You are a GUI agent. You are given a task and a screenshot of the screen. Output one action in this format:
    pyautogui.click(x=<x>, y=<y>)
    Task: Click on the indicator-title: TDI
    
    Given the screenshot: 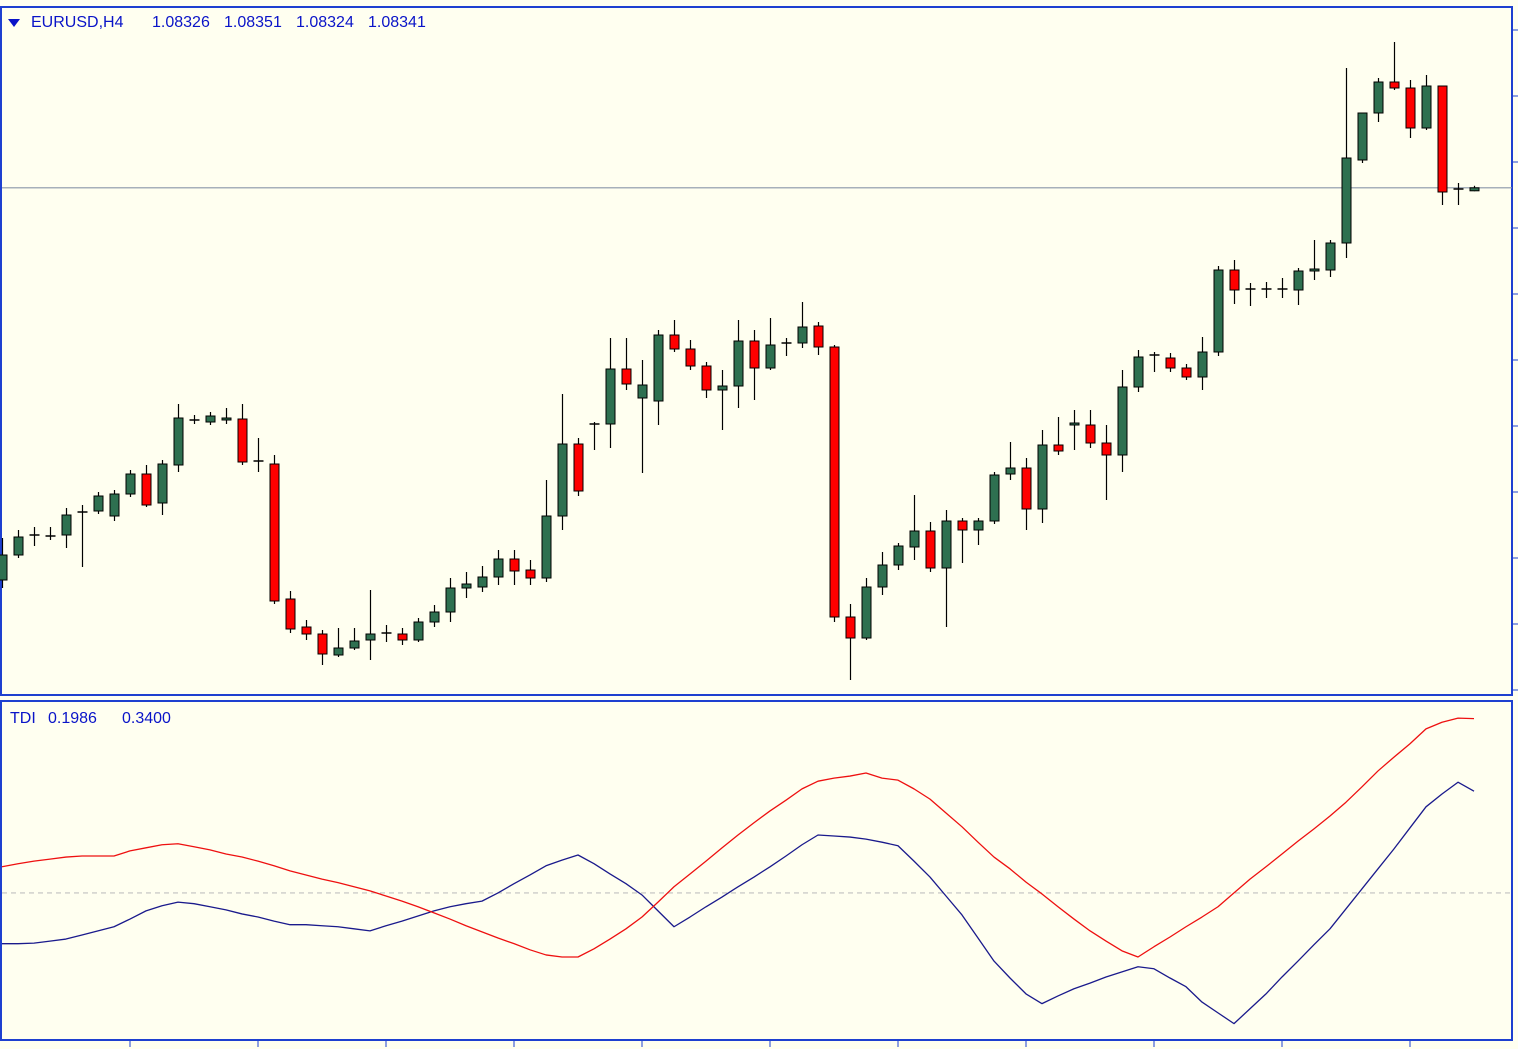 What is the action you would take?
    pyautogui.click(x=23, y=718)
    